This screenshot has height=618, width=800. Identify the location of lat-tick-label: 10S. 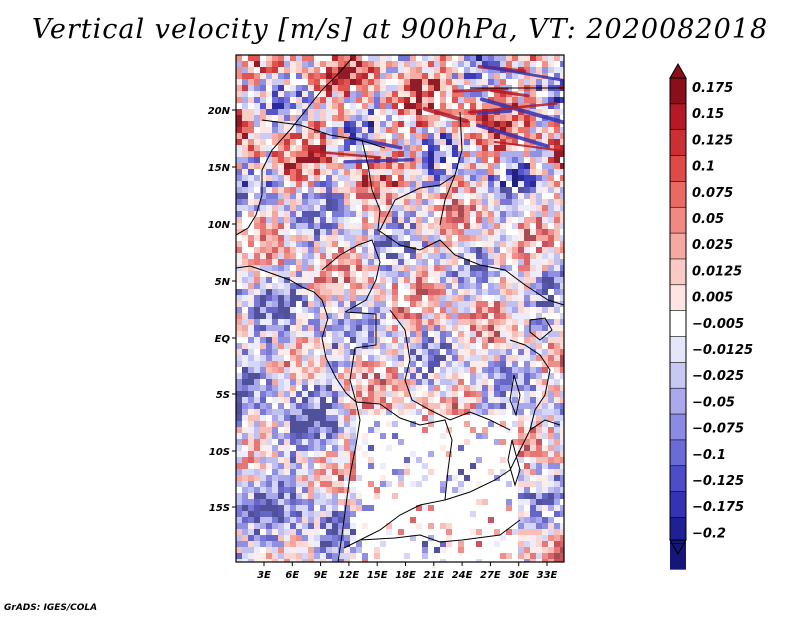
(219, 452).